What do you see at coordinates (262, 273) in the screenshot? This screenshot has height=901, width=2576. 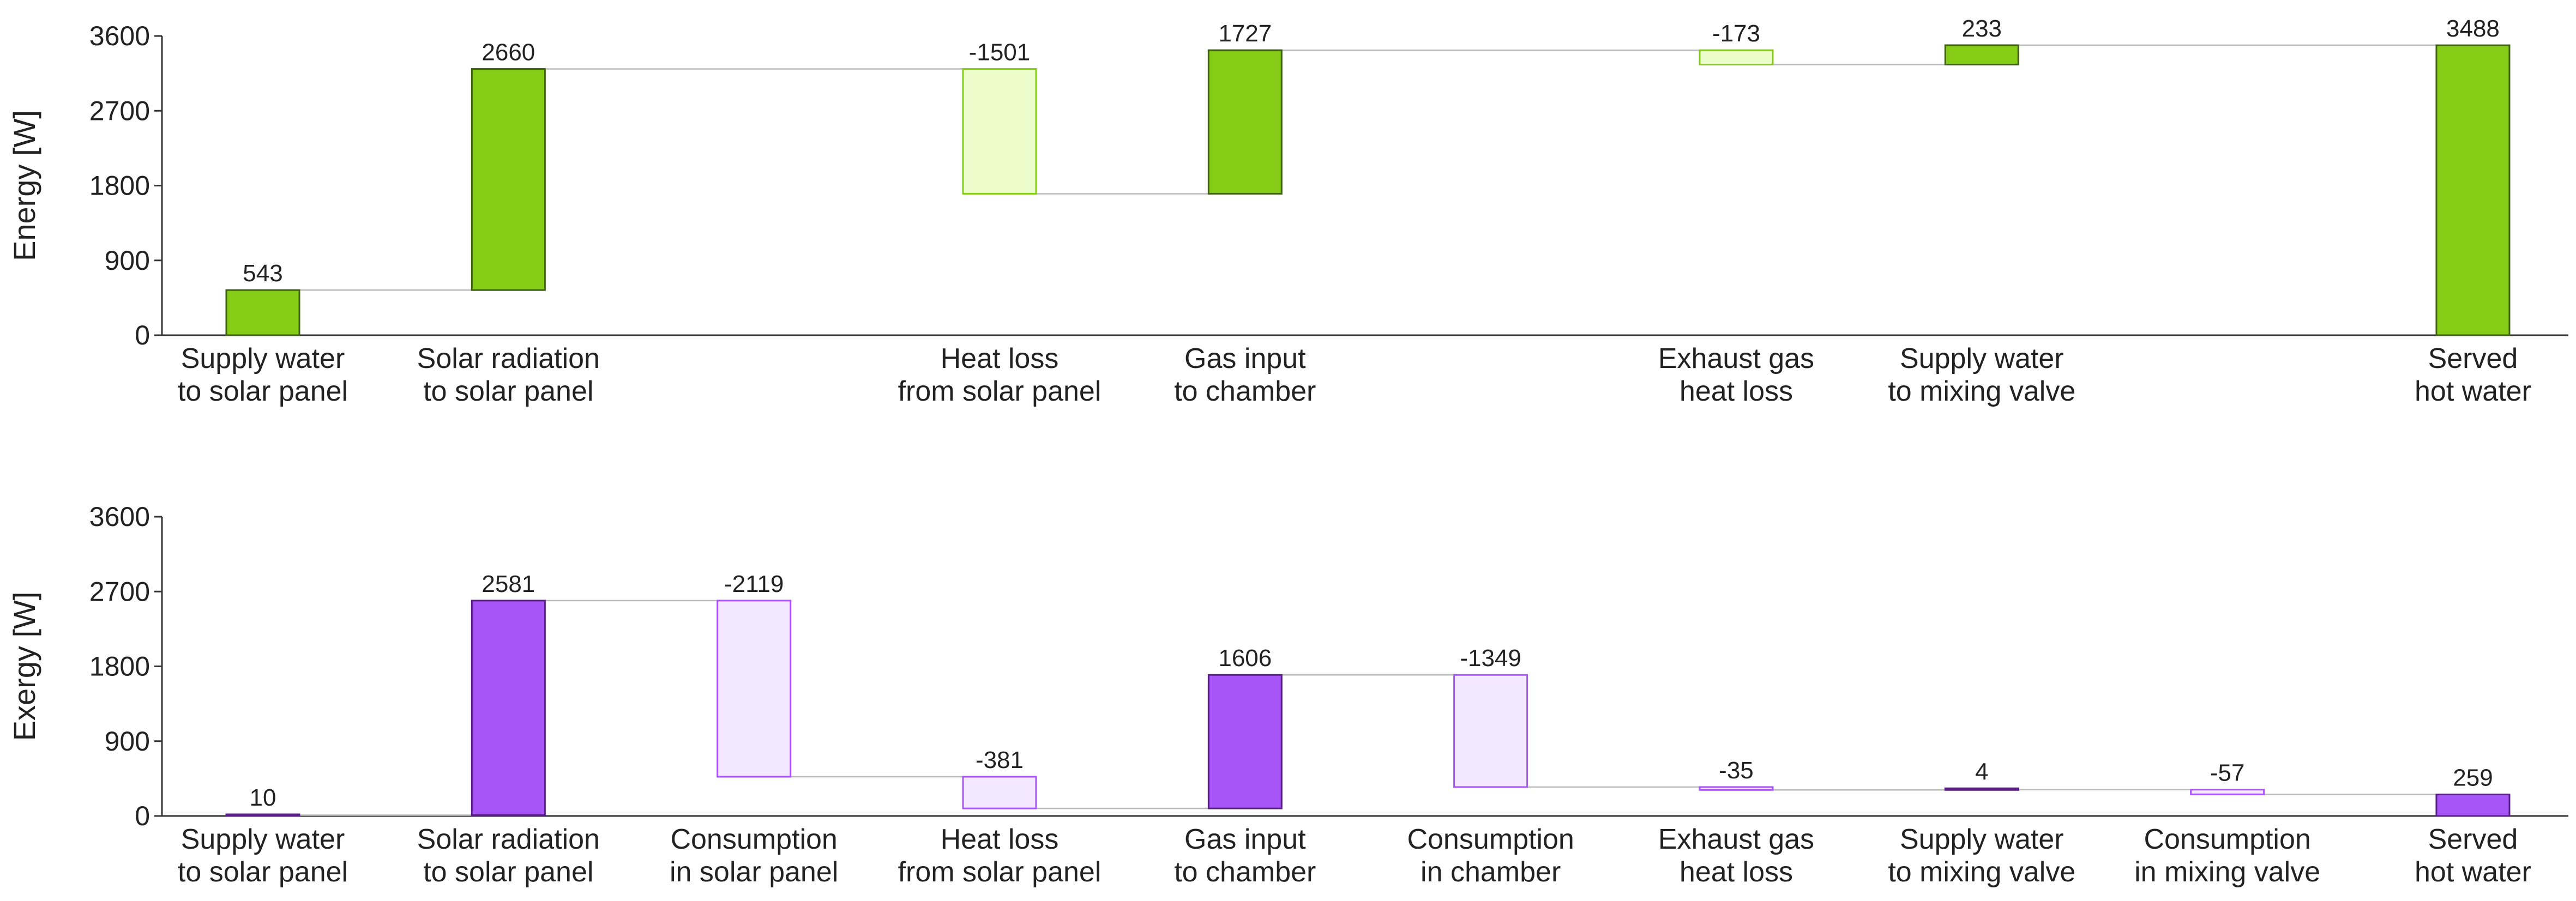 I see `value-label-1: 543` at bounding box center [262, 273].